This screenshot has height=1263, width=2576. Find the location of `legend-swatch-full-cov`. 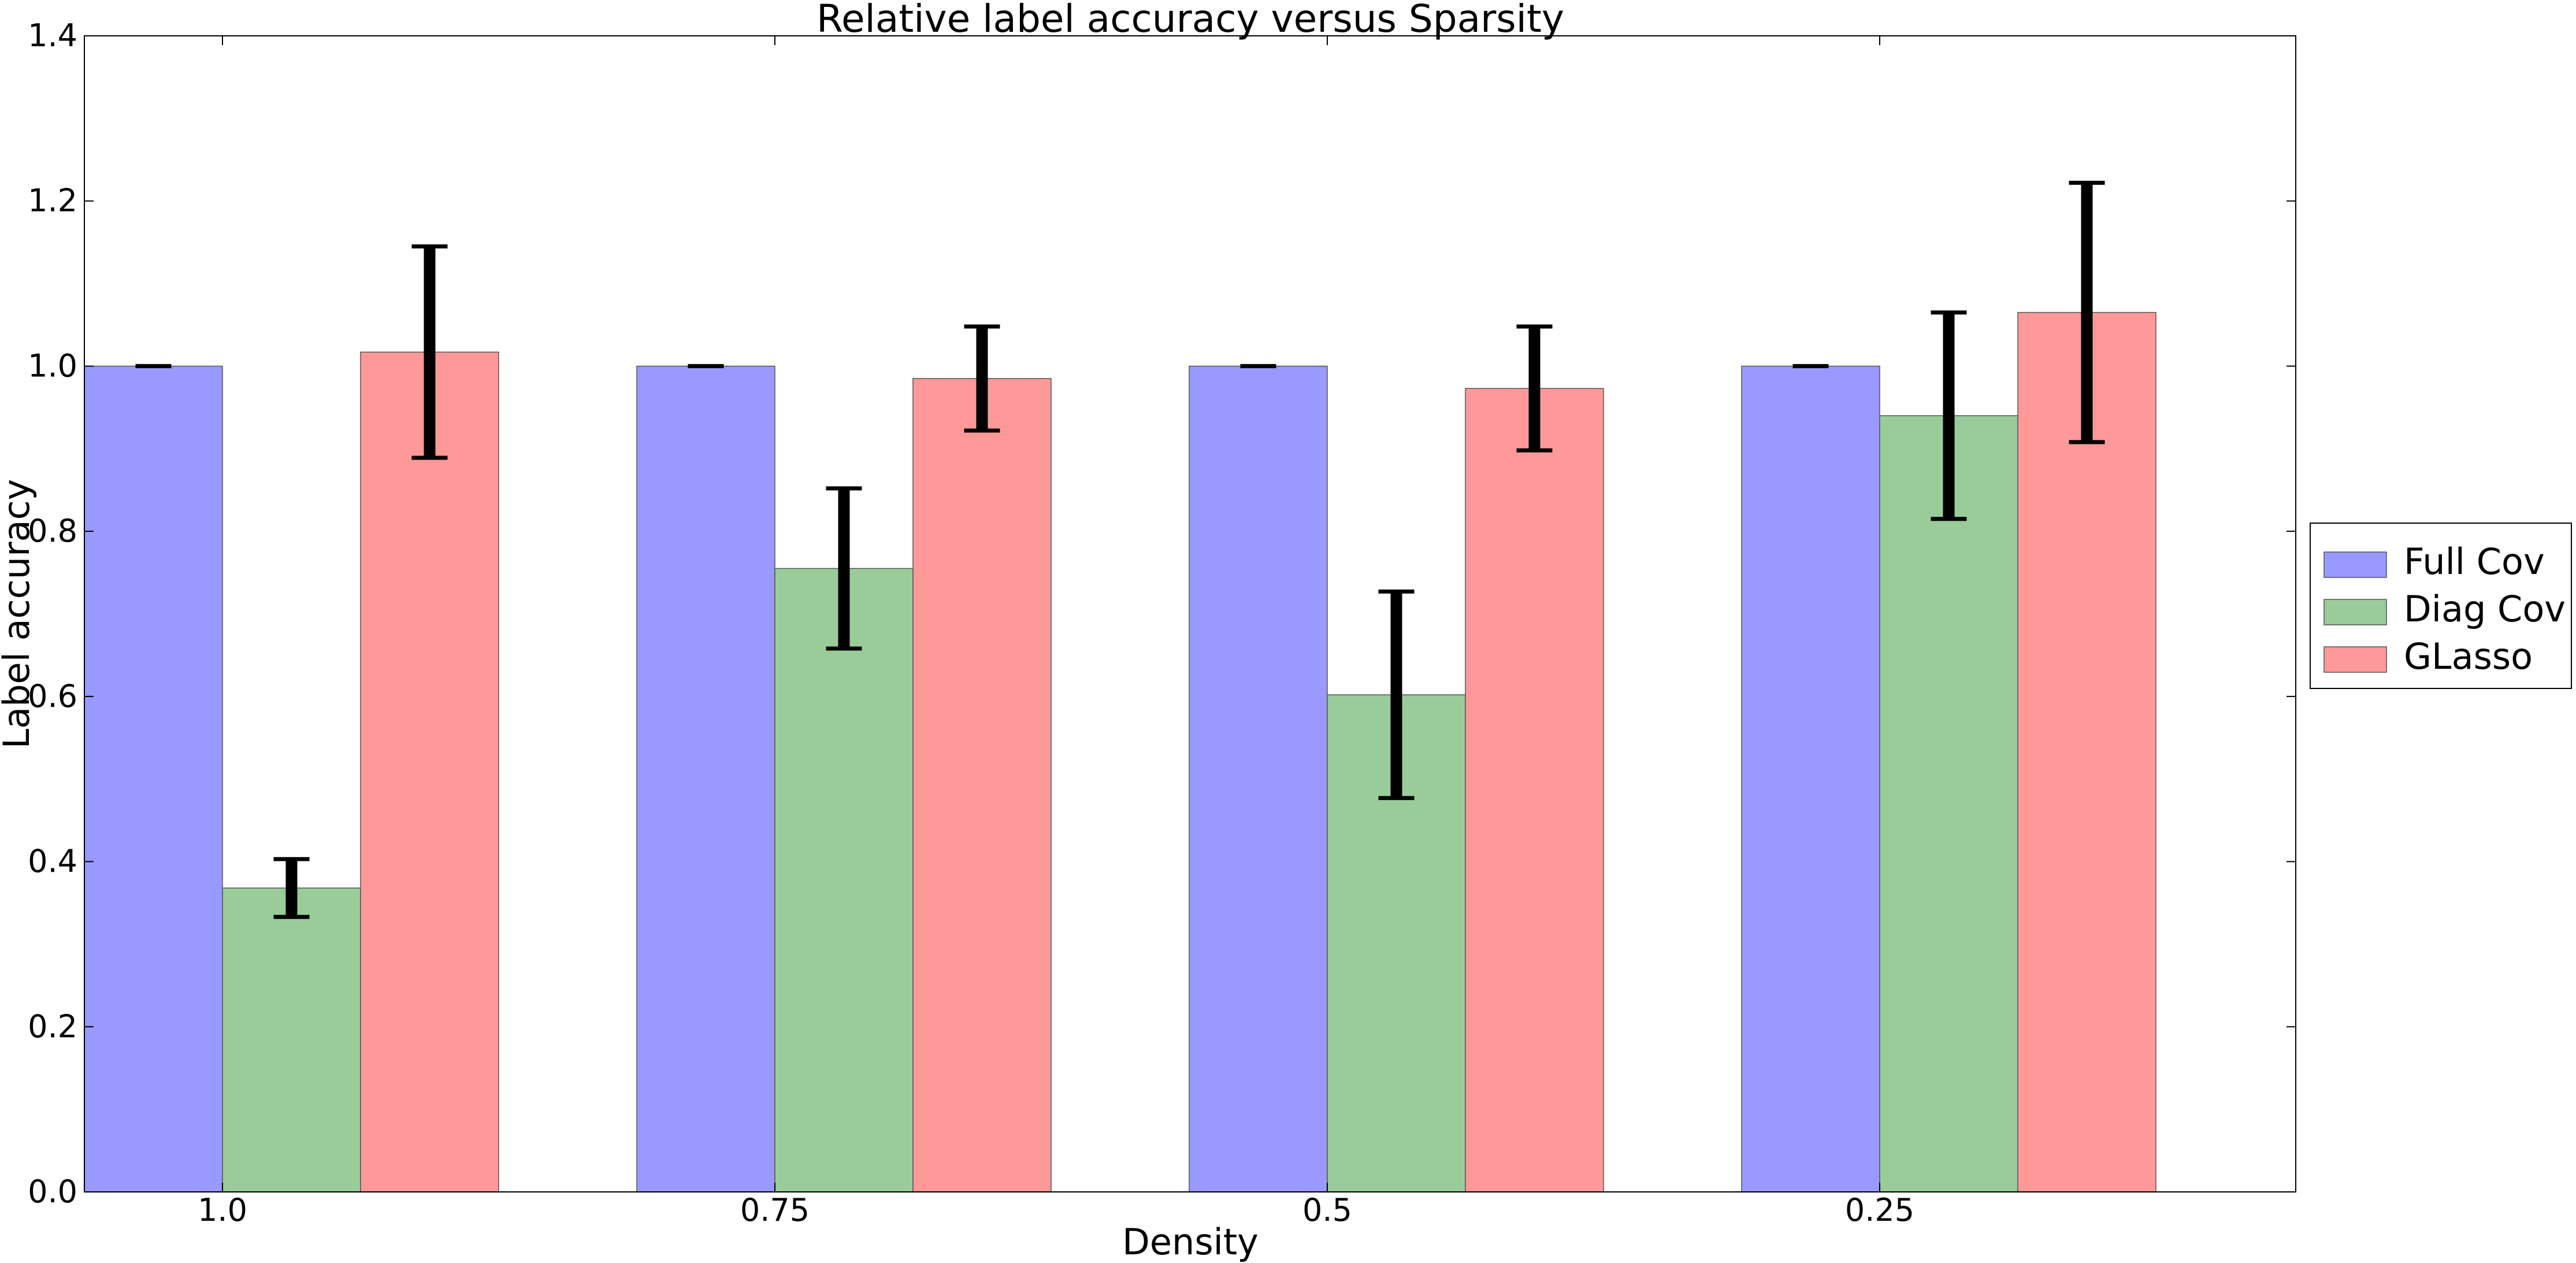

legend-swatch-full-cov is located at coordinates (2355, 564).